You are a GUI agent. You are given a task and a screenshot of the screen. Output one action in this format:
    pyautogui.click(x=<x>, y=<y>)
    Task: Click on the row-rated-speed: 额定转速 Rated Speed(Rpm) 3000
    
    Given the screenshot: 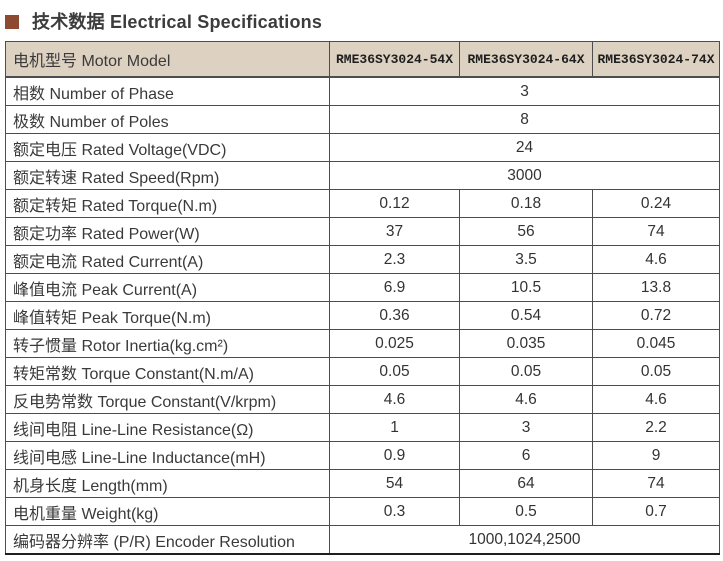 What is the action you would take?
    pyautogui.click(x=362, y=175)
    